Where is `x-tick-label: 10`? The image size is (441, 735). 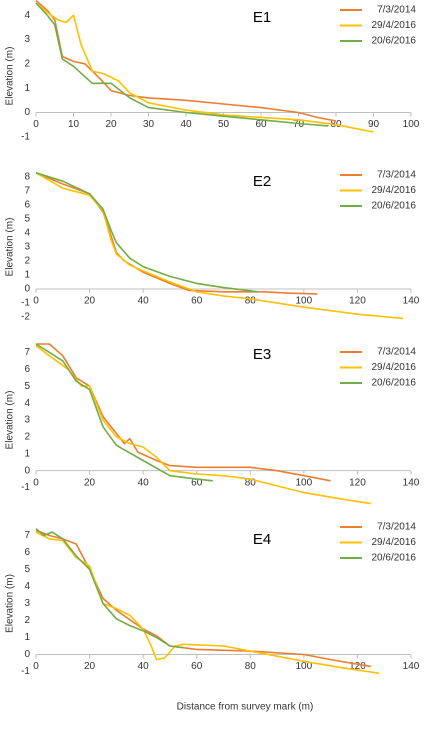 x-tick-label: 10 is located at coordinates (74, 124).